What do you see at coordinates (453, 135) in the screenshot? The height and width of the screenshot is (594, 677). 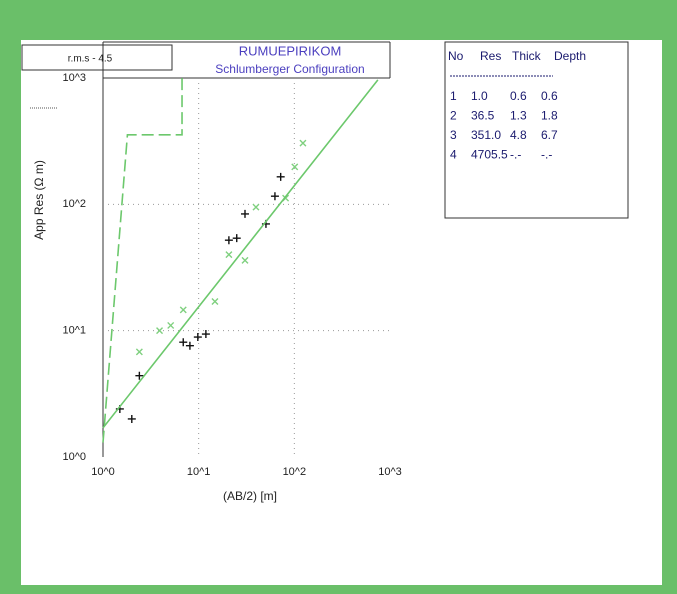 I see `table-cell: 3` at bounding box center [453, 135].